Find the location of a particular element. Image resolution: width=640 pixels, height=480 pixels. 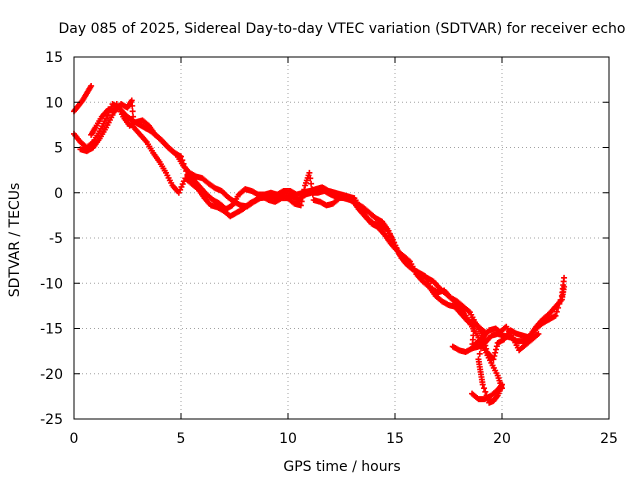

x-tick-label: 5 is located at coordinates (181, 439).